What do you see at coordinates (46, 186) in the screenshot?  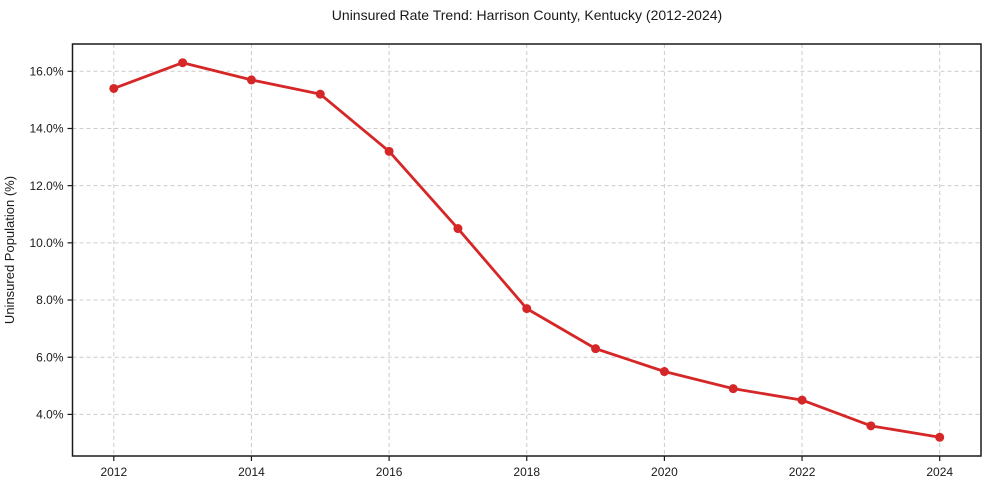 I see `y-tick-label: 12.0%` at bounding box center [46, 186].